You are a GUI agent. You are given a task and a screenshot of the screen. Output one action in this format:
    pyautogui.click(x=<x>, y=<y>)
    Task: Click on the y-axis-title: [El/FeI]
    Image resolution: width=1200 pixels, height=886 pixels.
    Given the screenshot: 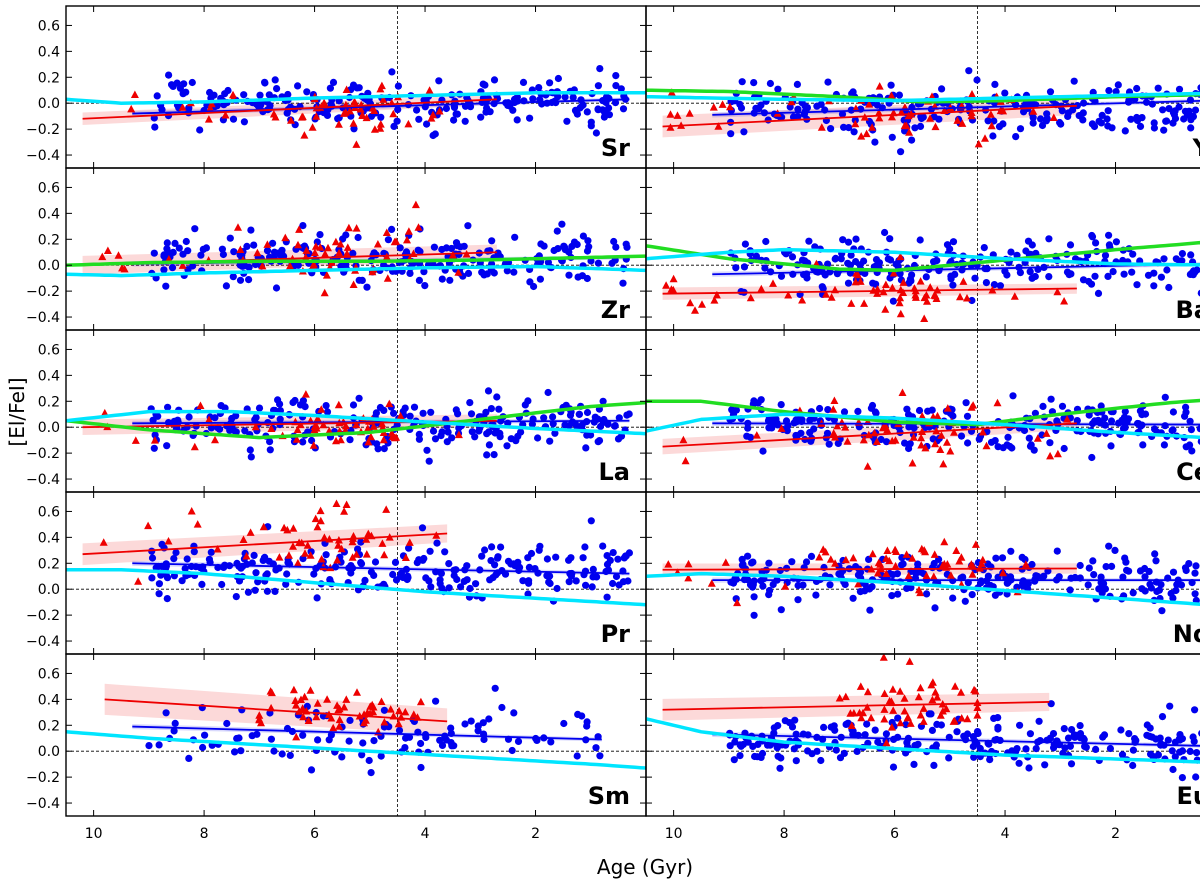 What is the action you would take?
    pyautogui.click(x=17, y=411)
    